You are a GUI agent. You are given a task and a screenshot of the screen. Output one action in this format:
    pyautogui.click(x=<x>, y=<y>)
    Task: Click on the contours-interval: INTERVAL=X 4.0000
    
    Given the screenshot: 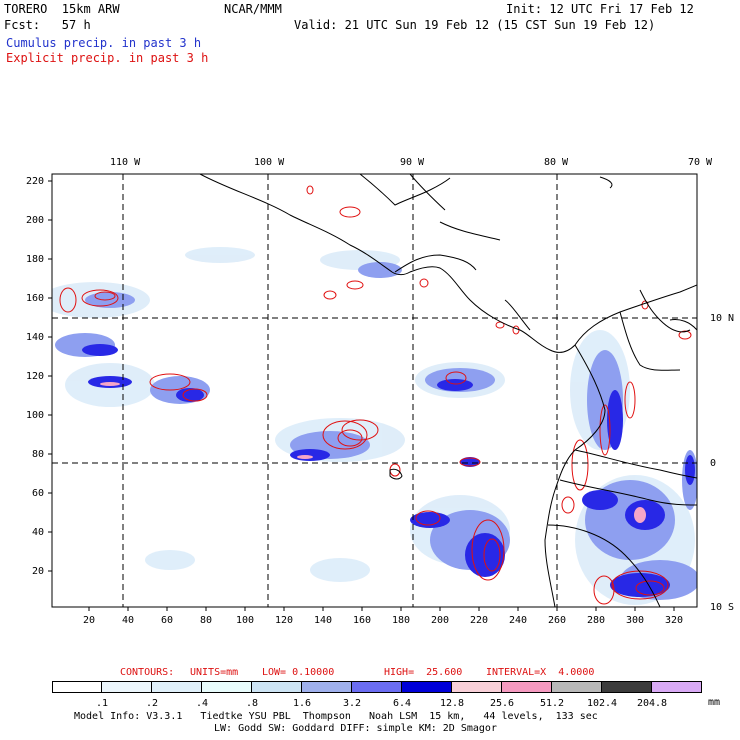 What is the action you would take?
    pyautogui.click(x=540, y=672)
    